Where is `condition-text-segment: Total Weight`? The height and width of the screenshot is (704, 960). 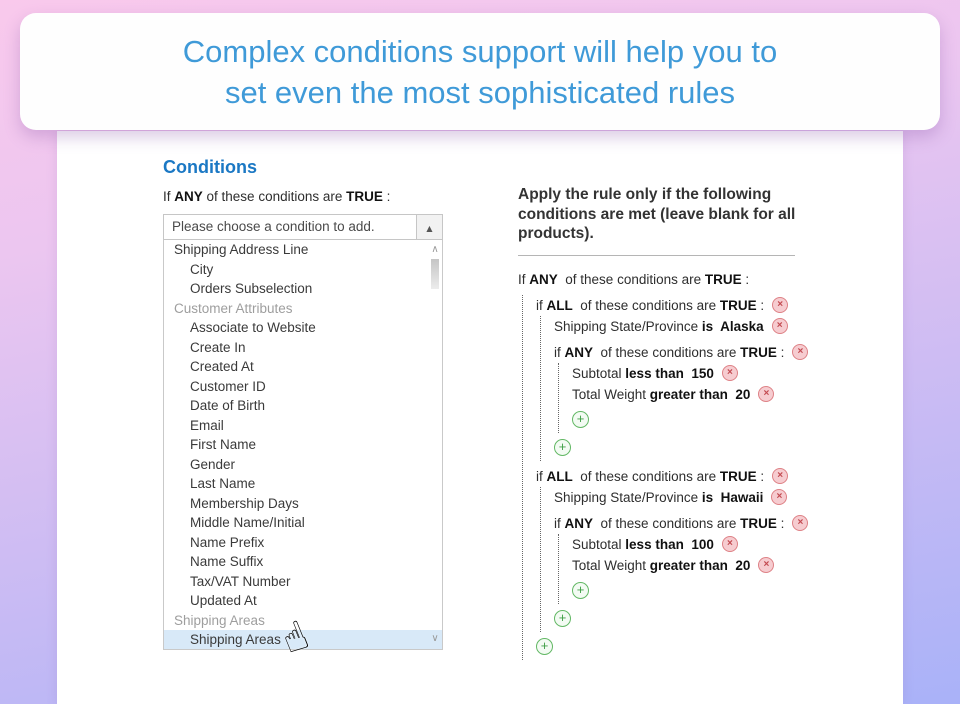
condition-text-segment: Total Weight is located at coordinates (611, 394).